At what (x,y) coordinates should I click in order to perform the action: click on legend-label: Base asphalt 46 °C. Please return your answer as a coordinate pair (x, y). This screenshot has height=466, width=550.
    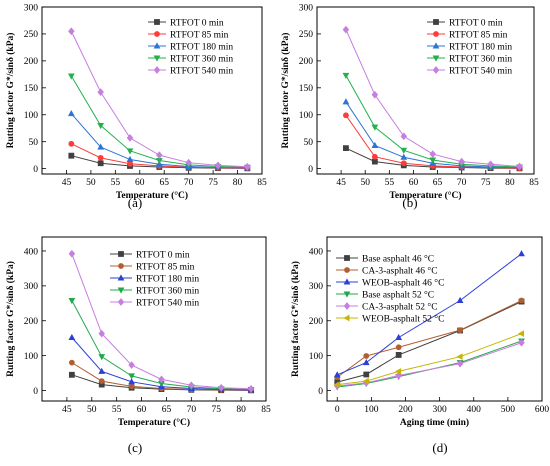
    Looking at the image, I should click on (398, 258).